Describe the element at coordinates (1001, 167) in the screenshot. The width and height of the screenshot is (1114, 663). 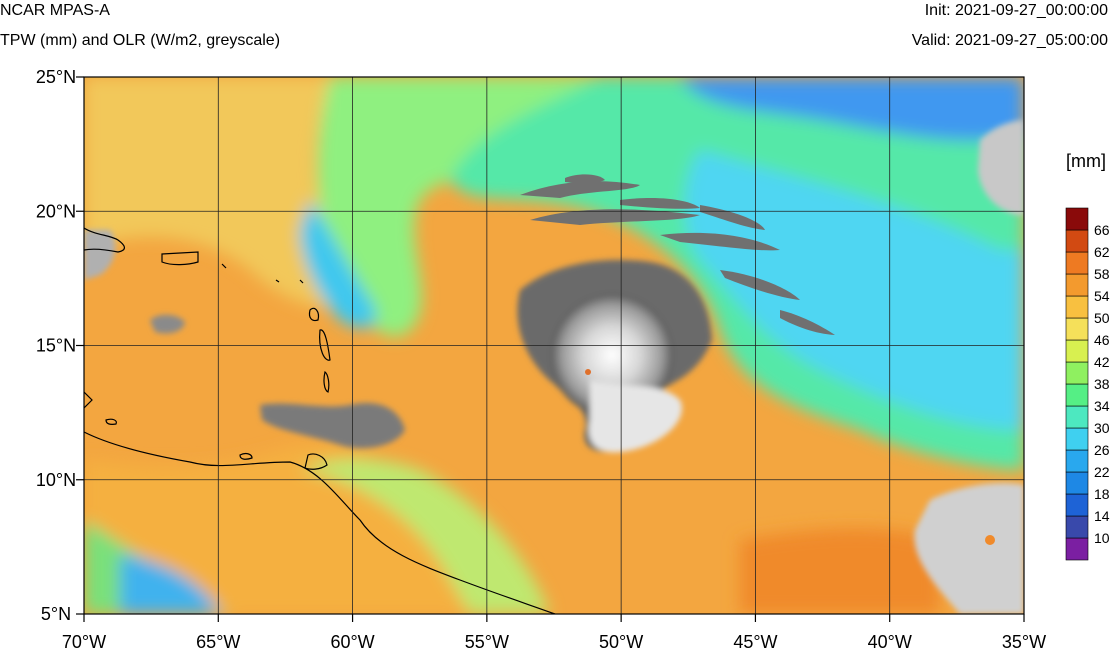
I see `northeast-cloud` at that location.